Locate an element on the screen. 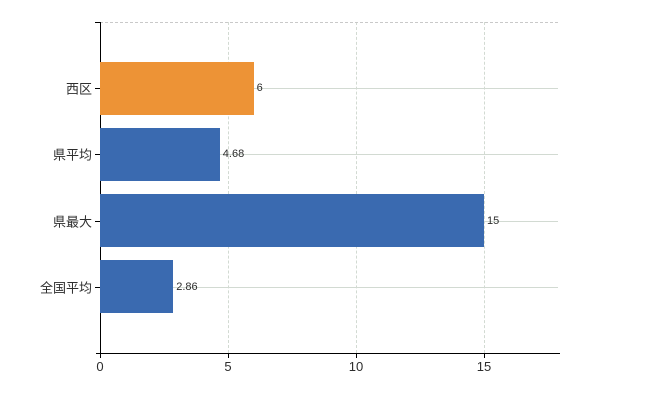  category-label: 県平均 is located at coordinates (72, 155).